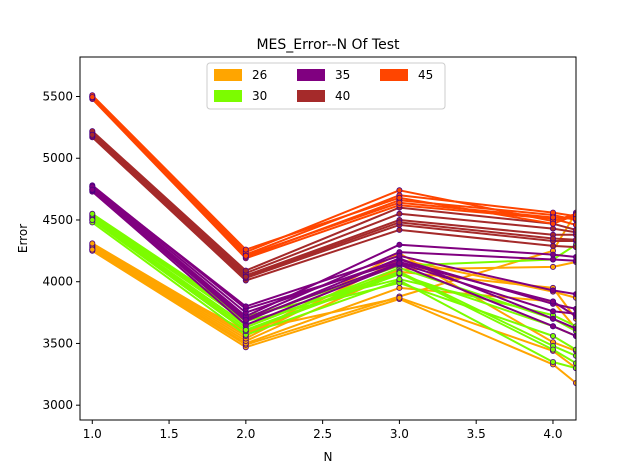 The height and width of the screenshot is (473, 640). Describe the element at coordinates (92, 434) in the screenshot. I see `x-tick-label: 1.0` at that location.